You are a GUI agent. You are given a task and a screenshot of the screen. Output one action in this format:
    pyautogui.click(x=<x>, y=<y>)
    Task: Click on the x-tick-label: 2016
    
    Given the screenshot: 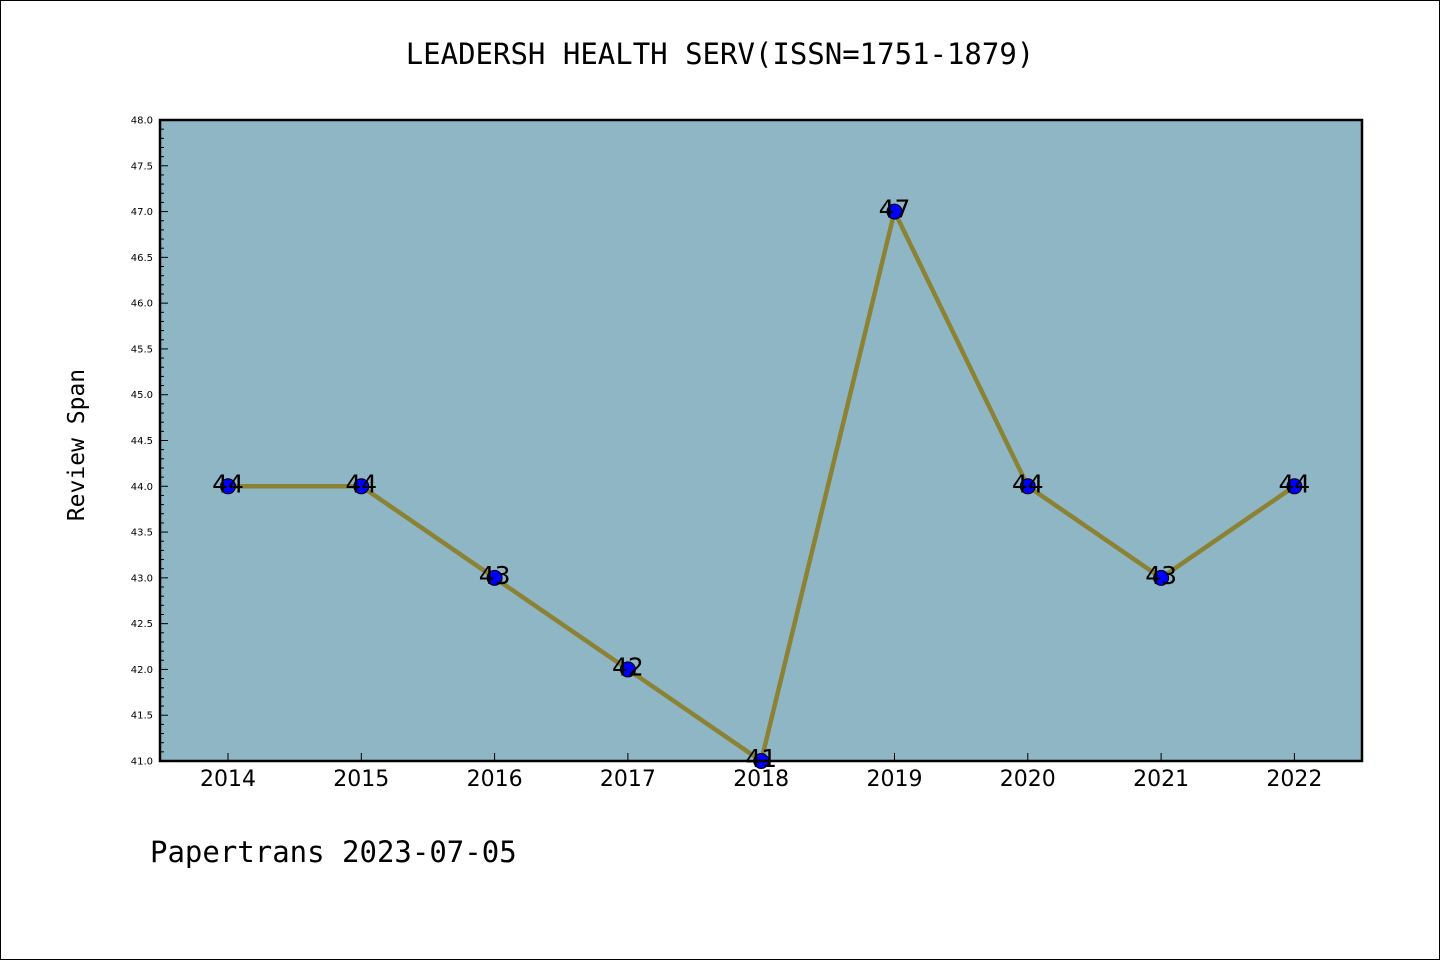 What is the action you would take?
    pyautogui.click(x=495, y=779)
    